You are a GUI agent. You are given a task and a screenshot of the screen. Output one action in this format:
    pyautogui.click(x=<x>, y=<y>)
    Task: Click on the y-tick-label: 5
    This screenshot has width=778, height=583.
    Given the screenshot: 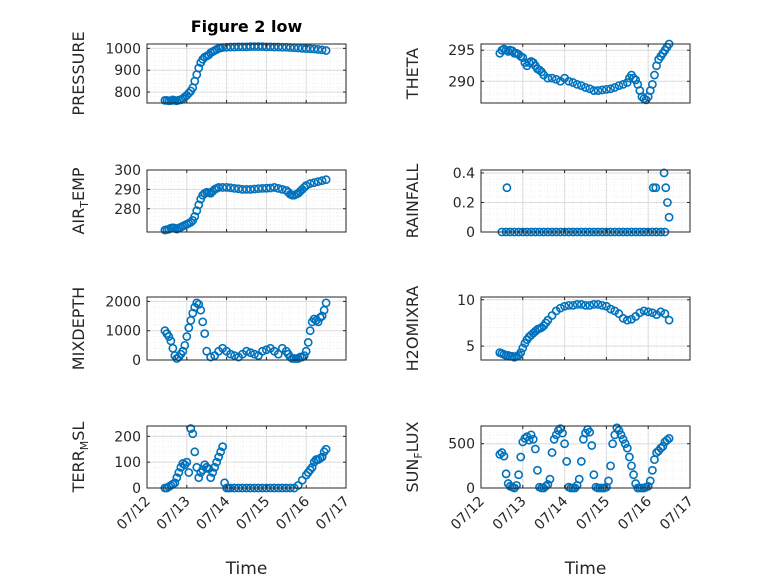 What is the action you would take?
    pyautogui.click(x=470, y=347)
    